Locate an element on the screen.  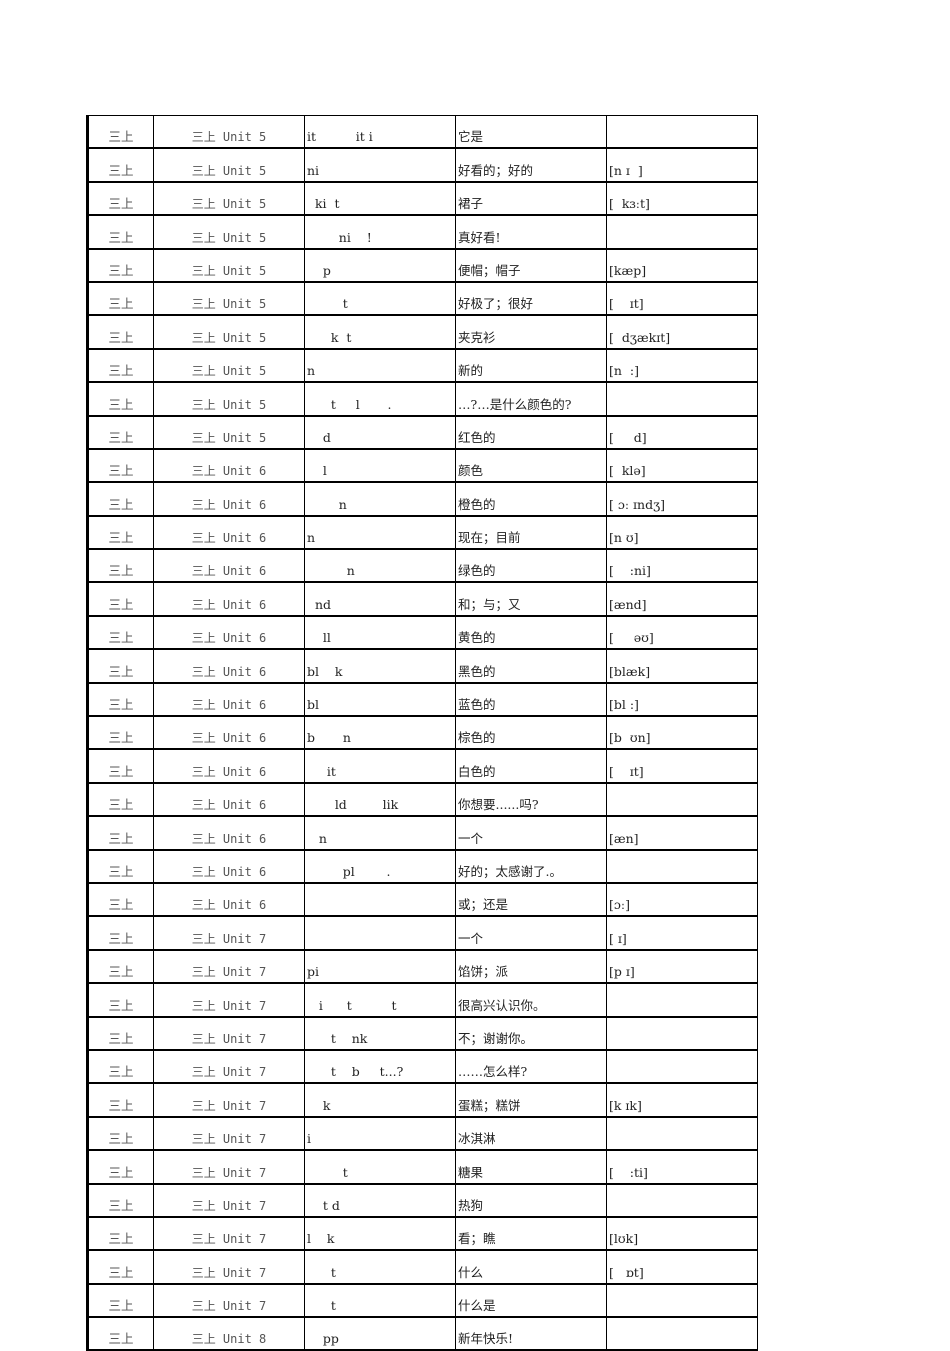
table-row: 三上 三上 Unit 7 一个[ ɪ] is located at coordinates (422, 933).